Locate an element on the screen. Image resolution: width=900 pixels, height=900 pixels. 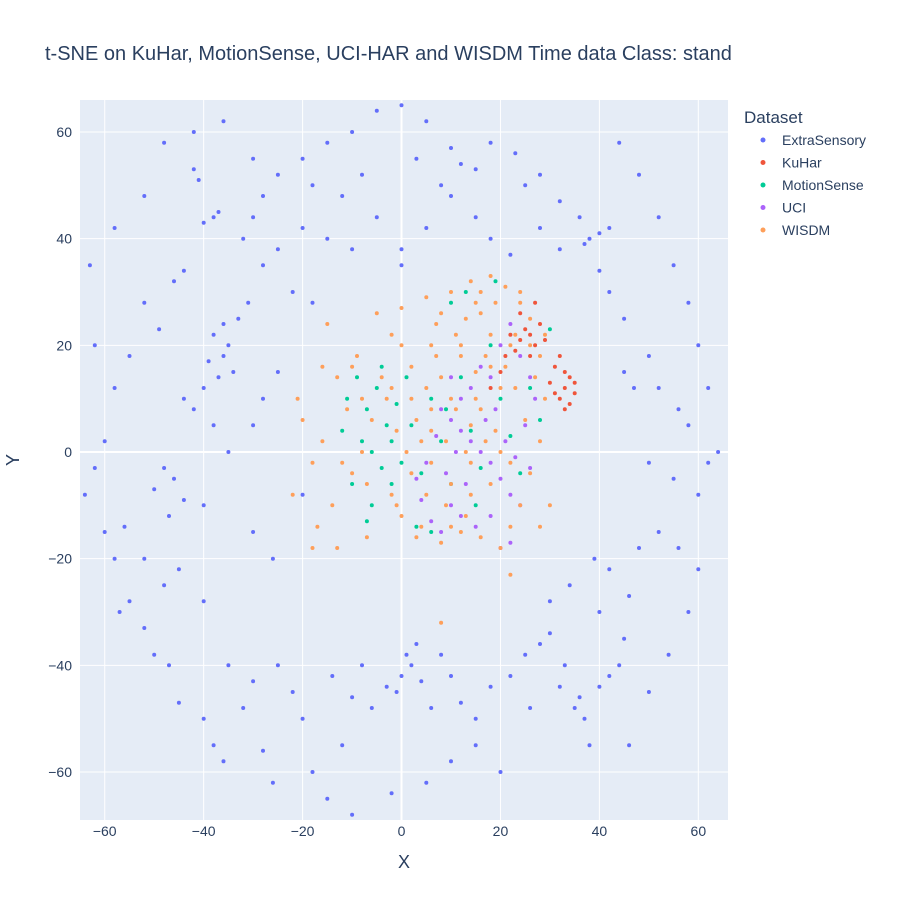
y-tick-label: 0 is located at coordinates (68, 452).